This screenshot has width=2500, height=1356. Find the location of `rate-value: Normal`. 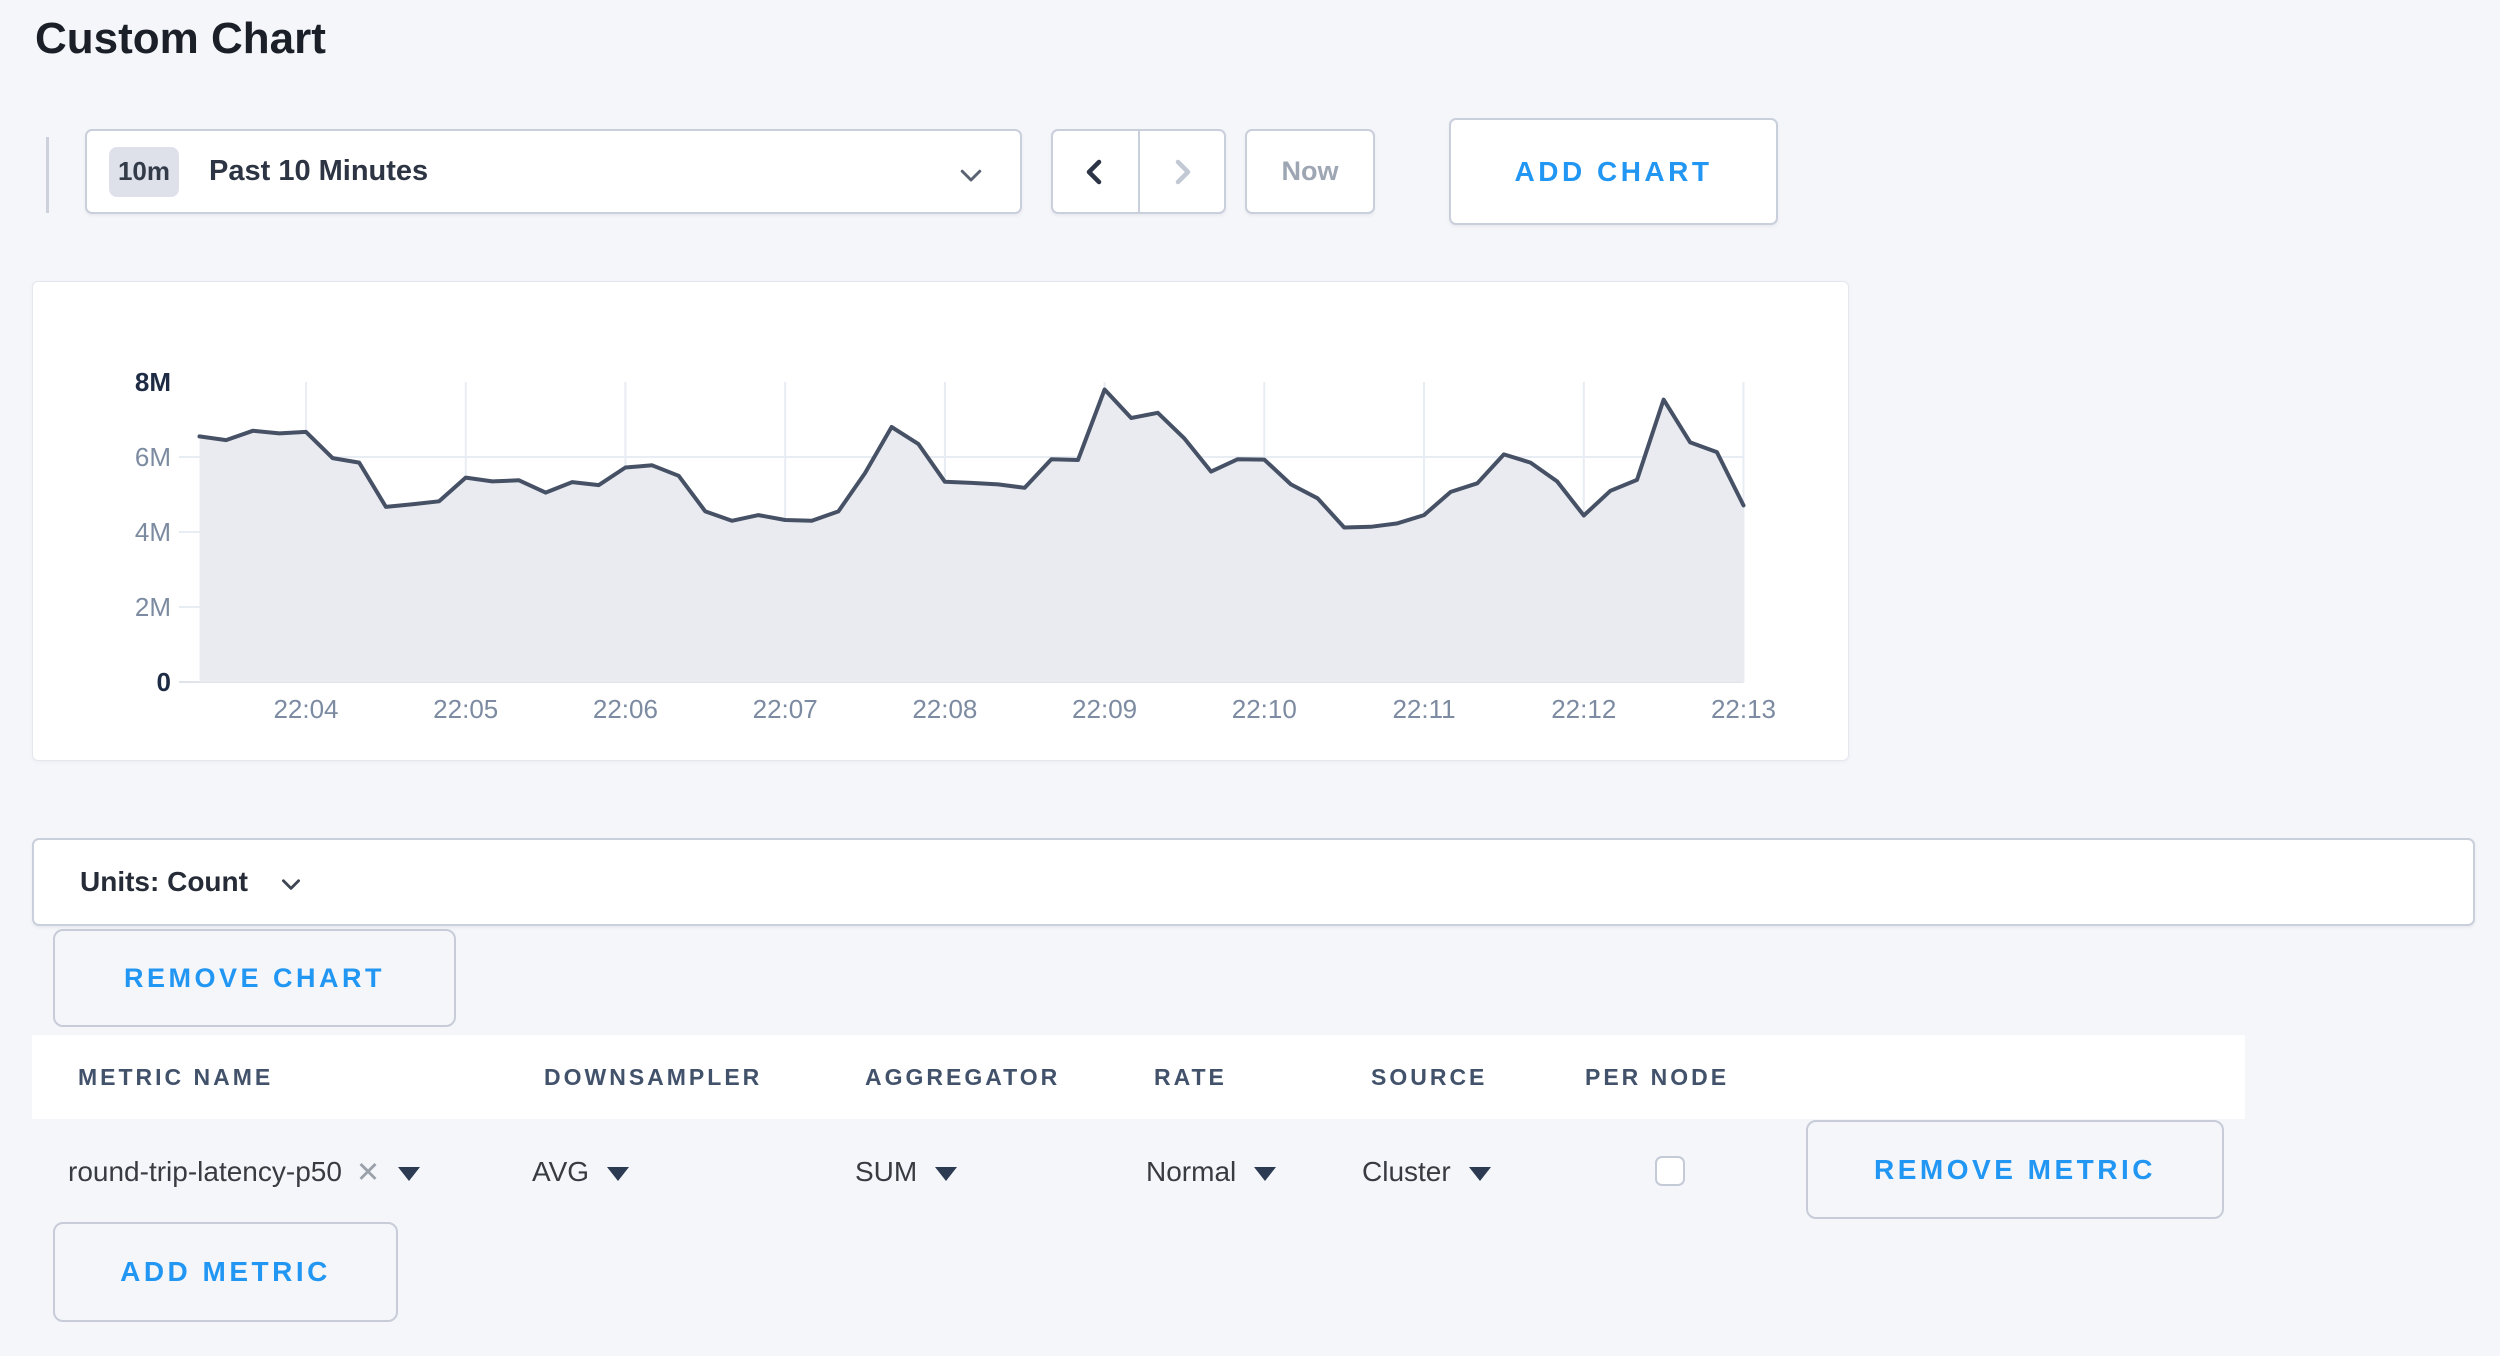

rate-value: Normal is located at coordinates (1191, 1171).